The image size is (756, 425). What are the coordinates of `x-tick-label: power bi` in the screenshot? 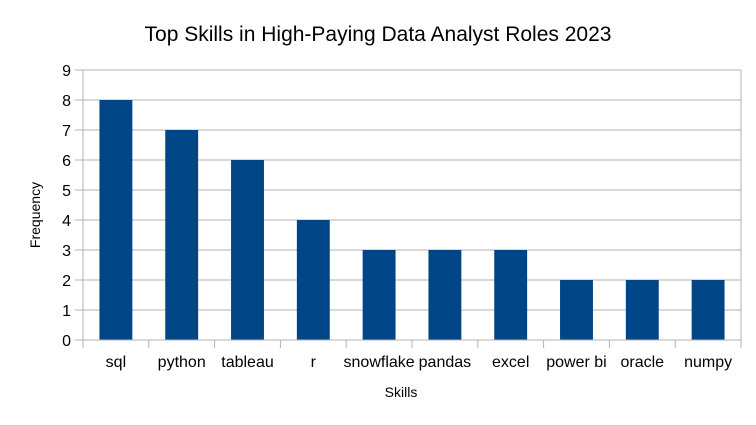 It's located at (576, 362).